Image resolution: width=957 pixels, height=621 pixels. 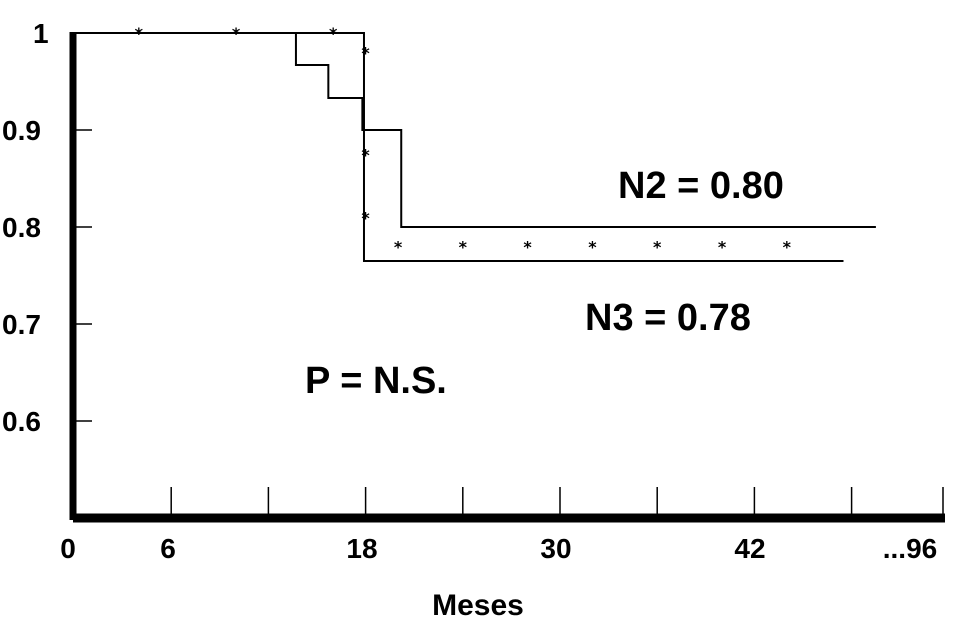 What do you see at coordinates (910, 548) in the screenshot?
I see `x-tick-label: ...96` at bounding box center [910, 548].